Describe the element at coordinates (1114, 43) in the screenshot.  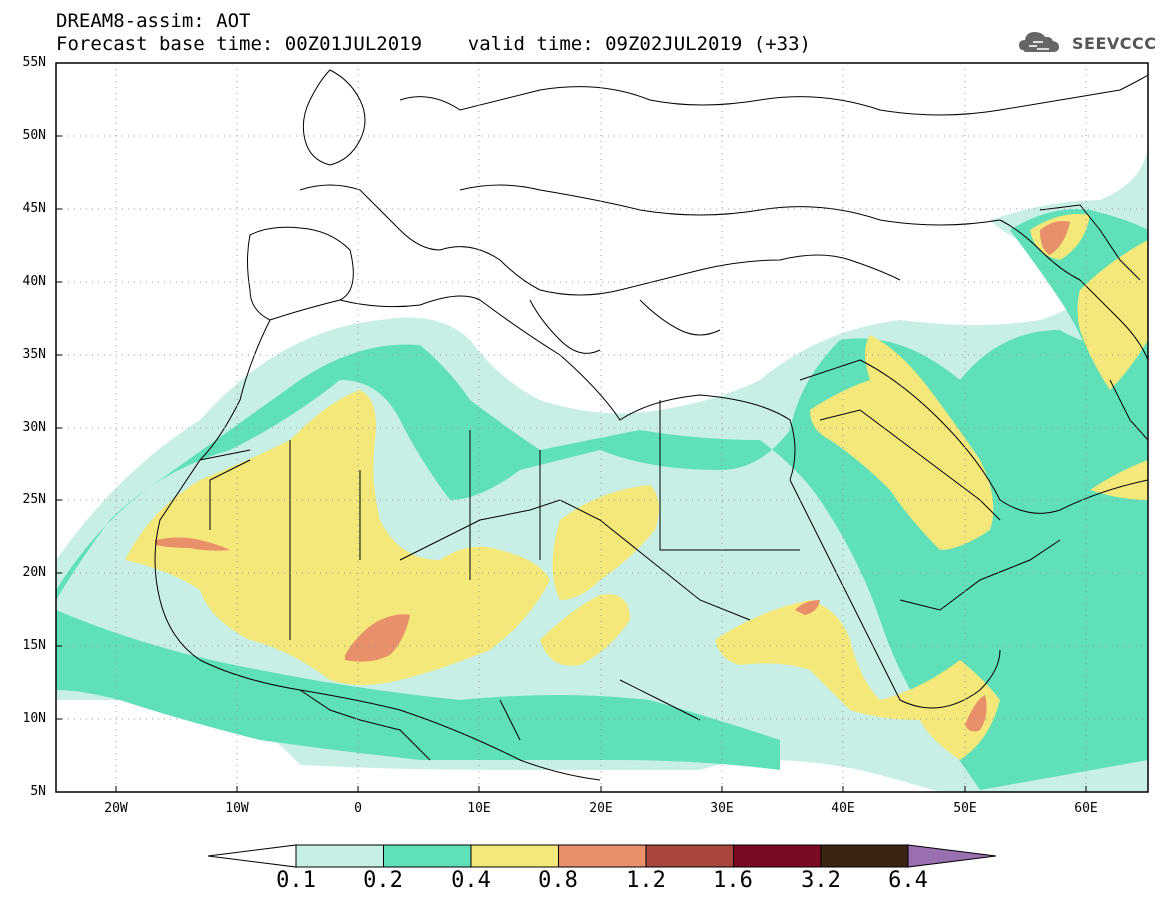
I see `logo-text: SEEVCCC` at that location.